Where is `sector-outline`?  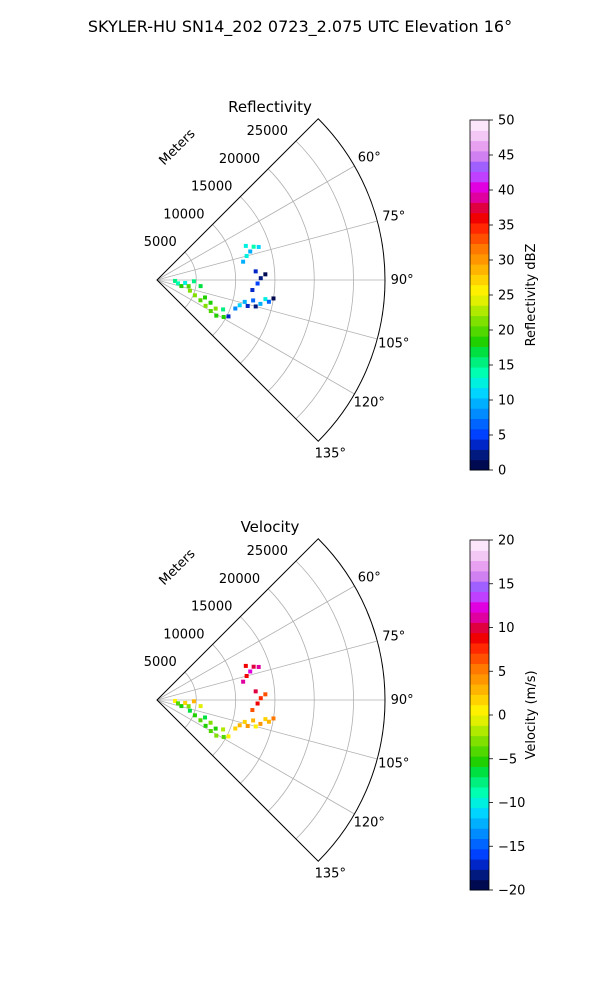
sector-outline is located at coordinates (271, 700).